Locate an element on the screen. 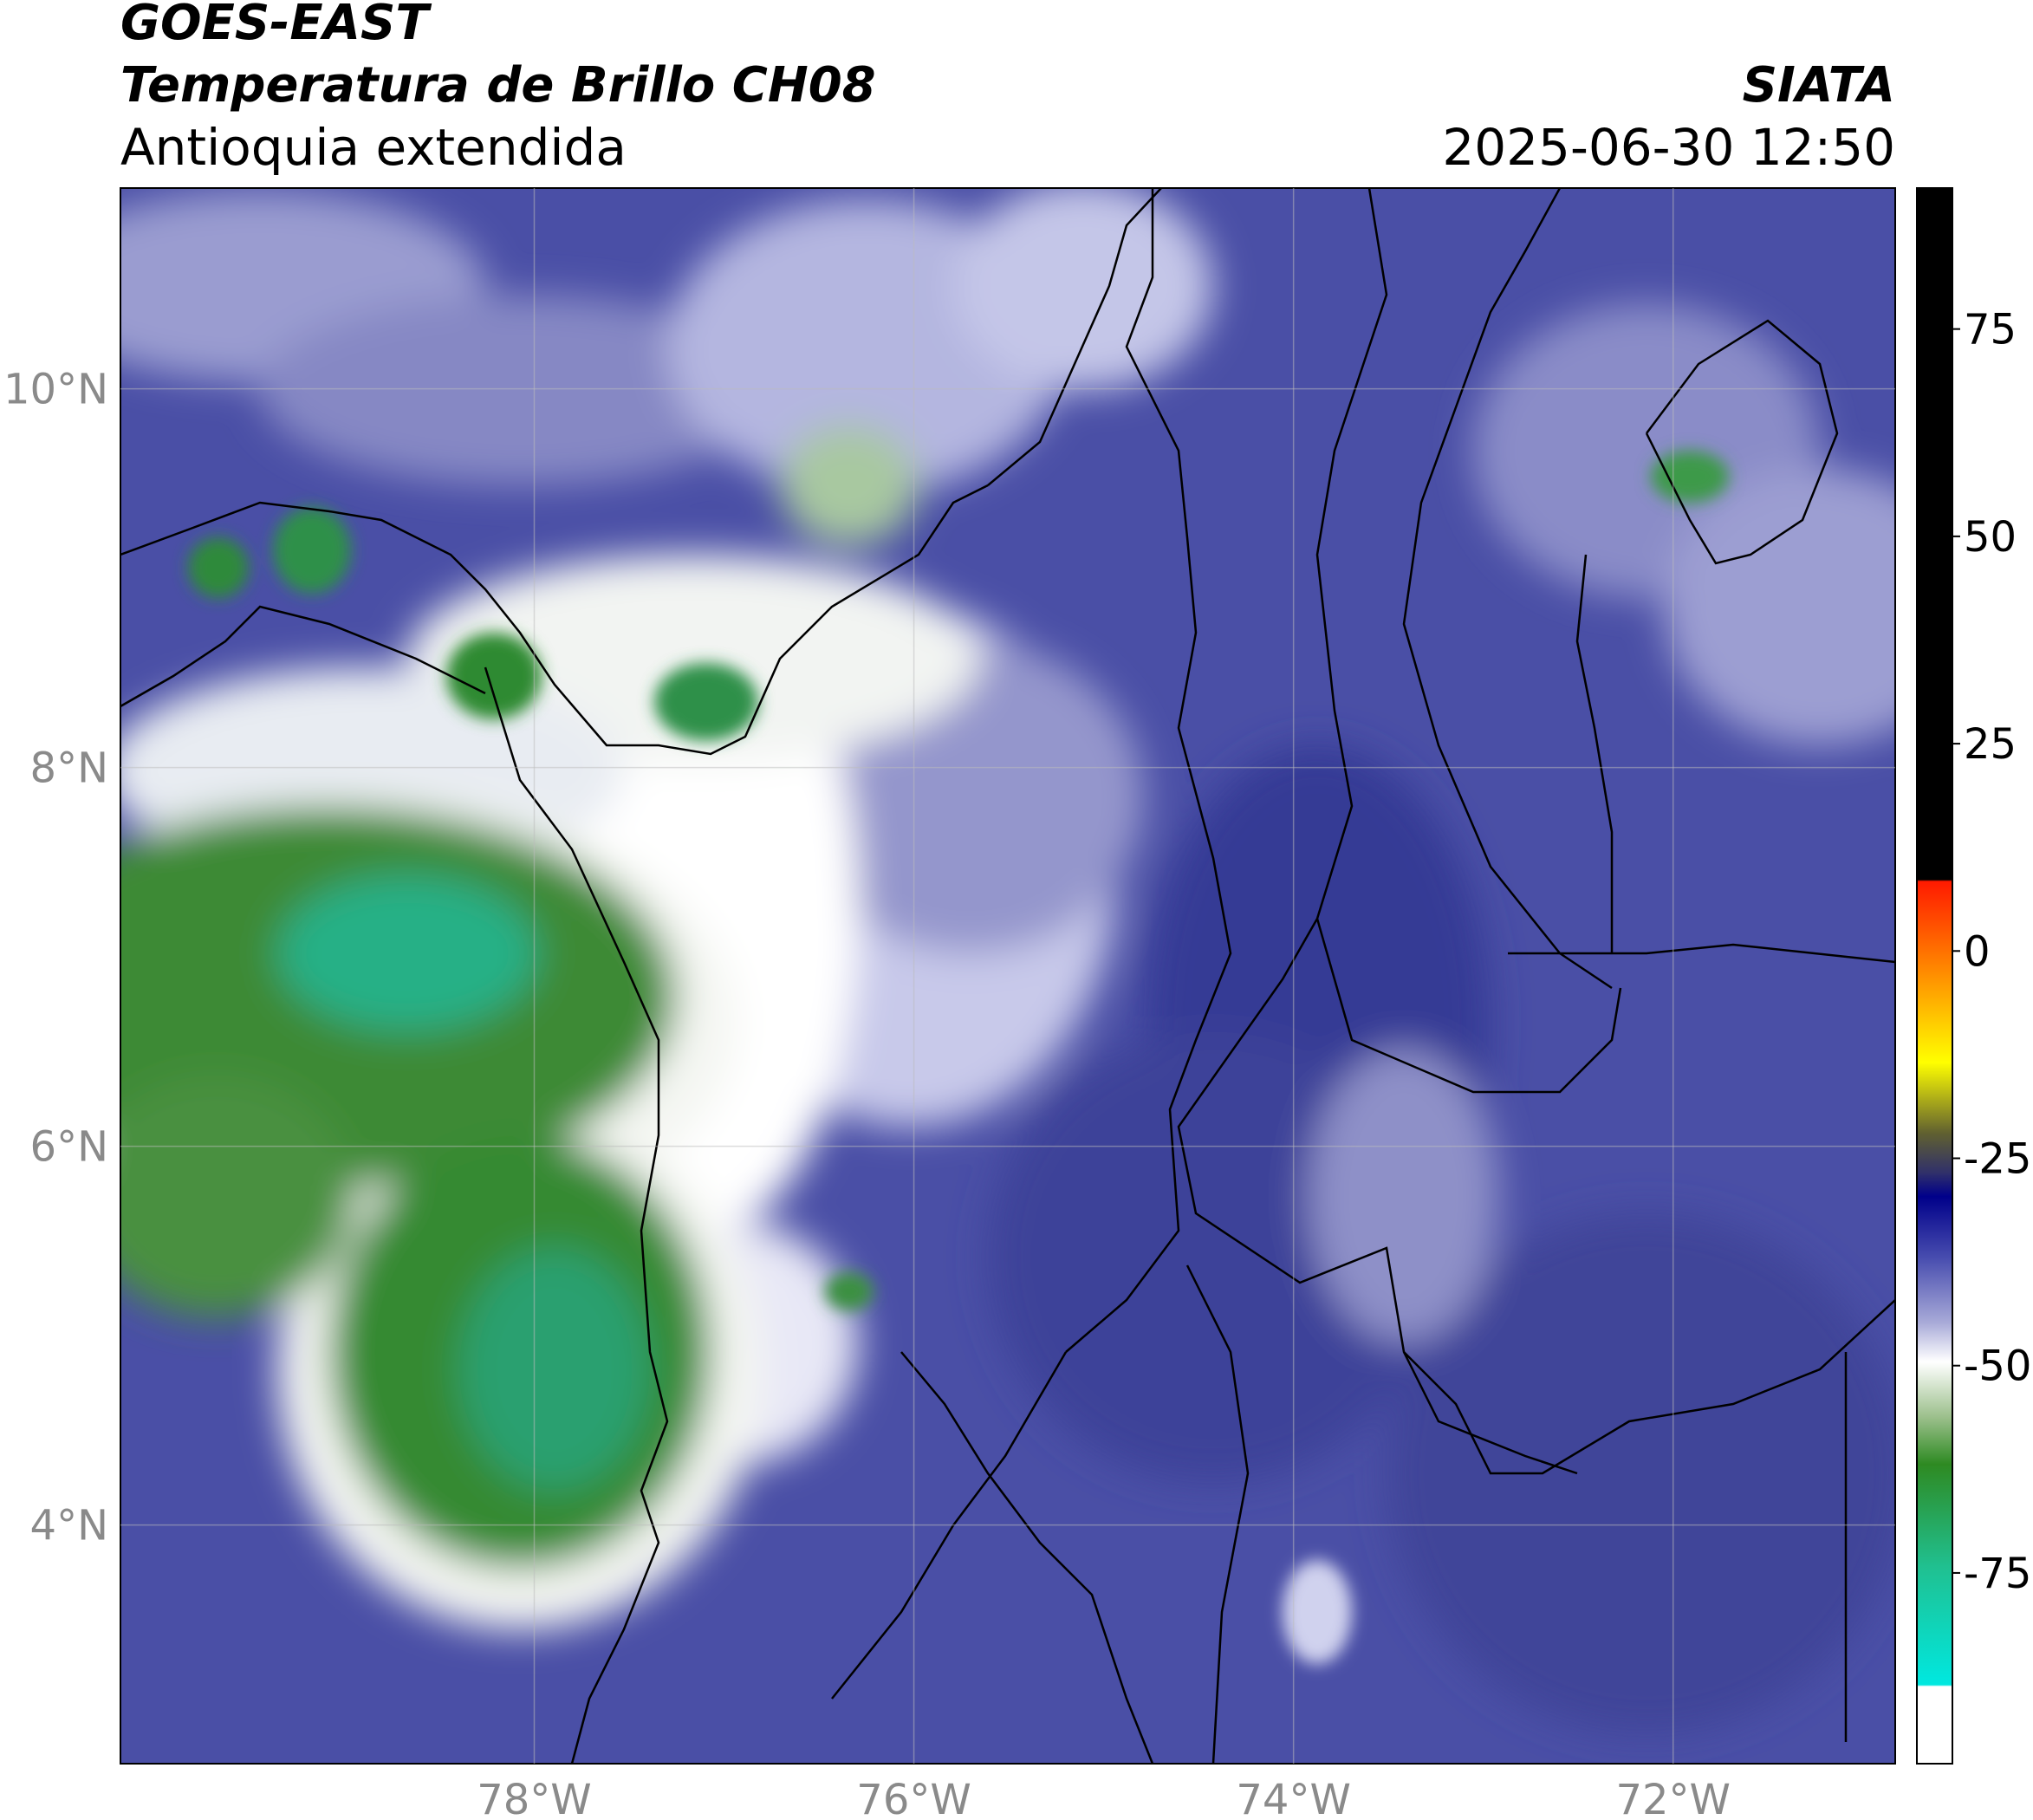 The height and width of the screenshot is (1820, 2033). x-tick-label: 78°W is located at coordinates (534, 1798).